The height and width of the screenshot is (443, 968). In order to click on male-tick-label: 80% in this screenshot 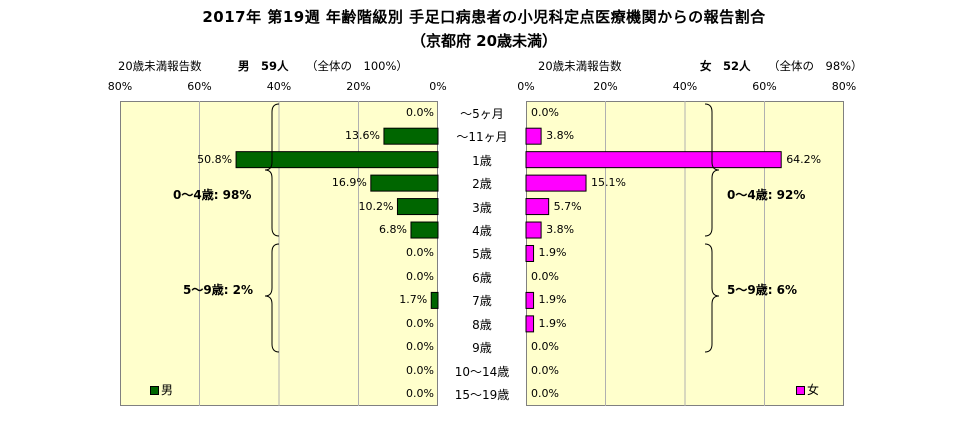, I will do `click(120, 86)`.